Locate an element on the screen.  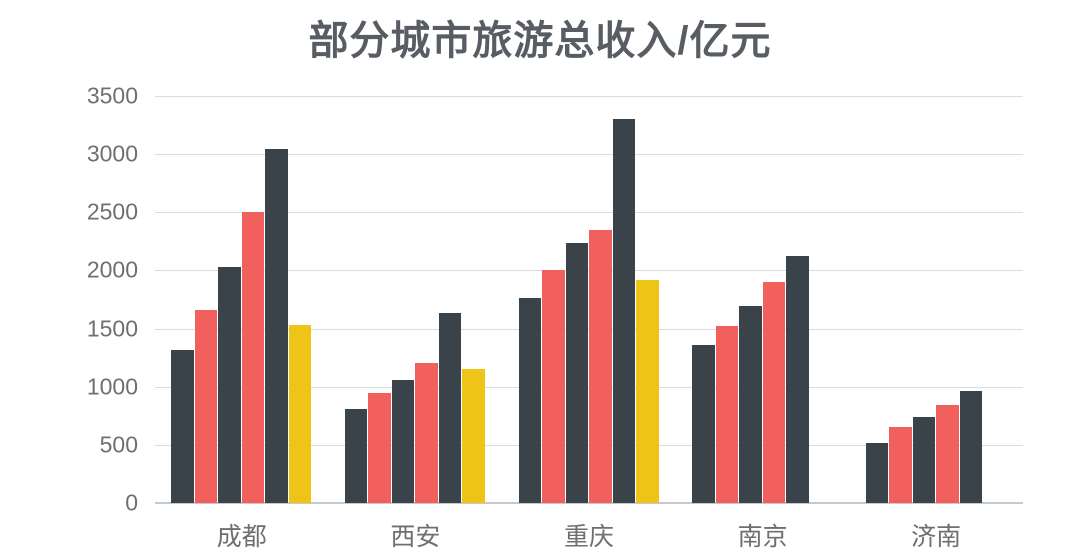
x-tick-label: 西安 is located at coordinates (415, 537).